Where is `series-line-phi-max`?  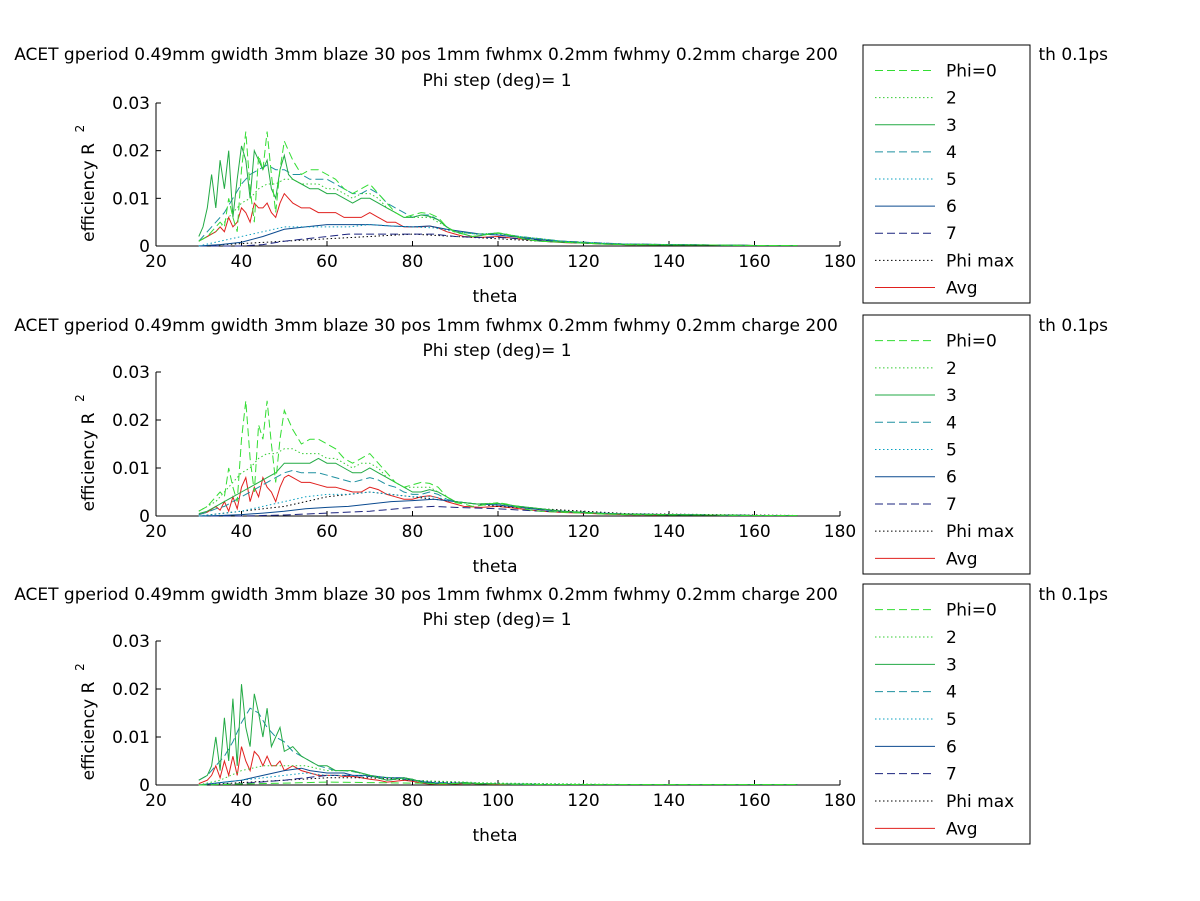
series-line-phi-max is located at coordinates (498, 504).